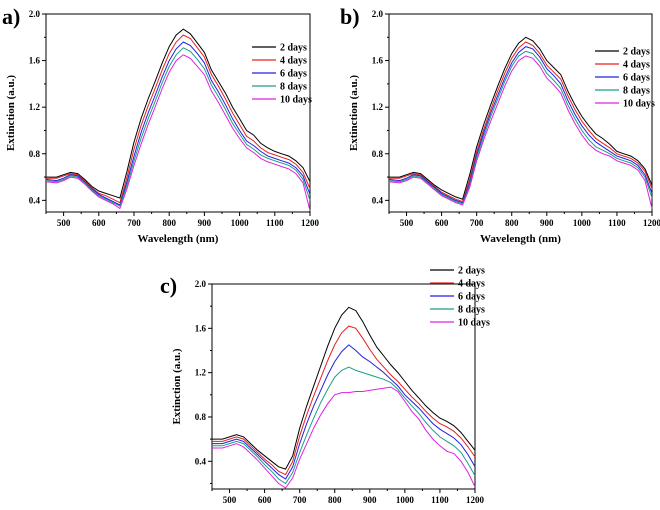 The width and height of the screenshot is (660, 510). I want to click on panel-label: a), so click(11, 16).